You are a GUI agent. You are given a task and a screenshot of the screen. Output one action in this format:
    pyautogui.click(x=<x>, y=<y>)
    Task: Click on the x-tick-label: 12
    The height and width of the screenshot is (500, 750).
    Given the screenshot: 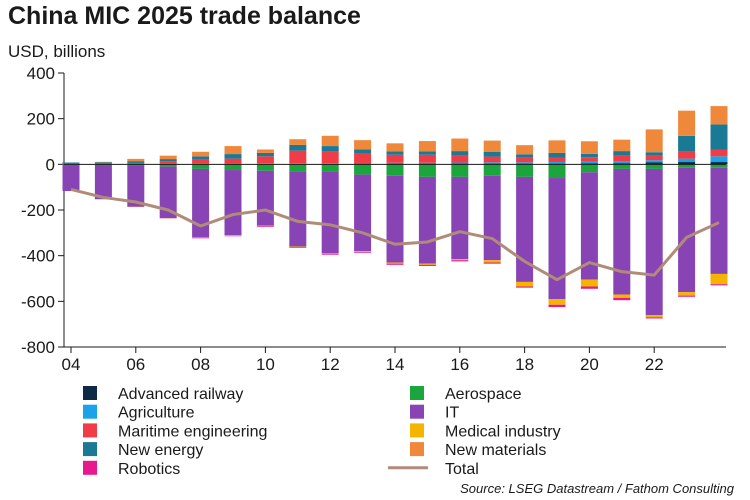 What is the action you would take?
    pyautogui.click(x=330, y=364)
    